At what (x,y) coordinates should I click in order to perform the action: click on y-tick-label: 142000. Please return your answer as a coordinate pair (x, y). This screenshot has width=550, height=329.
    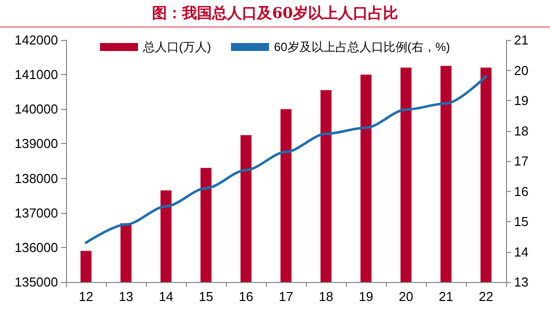
    Looking at the image, I should click on (36, 40).